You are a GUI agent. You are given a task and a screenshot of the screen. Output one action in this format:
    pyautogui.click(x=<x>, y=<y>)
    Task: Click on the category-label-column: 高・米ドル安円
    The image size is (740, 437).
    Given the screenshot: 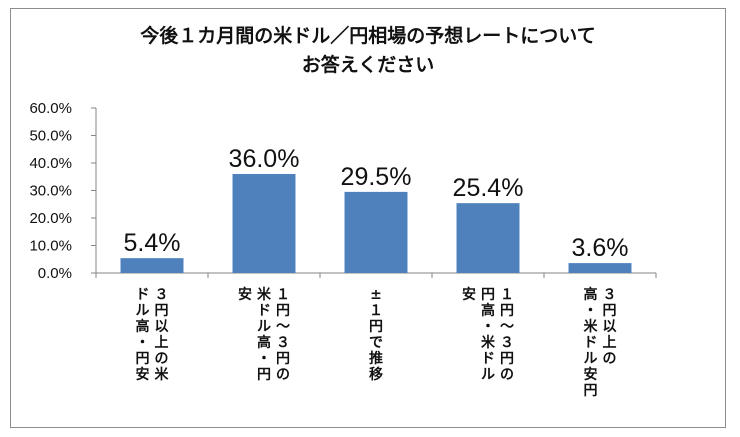 What is the action you would take?
    pyautogui.click(x=590, y=343)
    